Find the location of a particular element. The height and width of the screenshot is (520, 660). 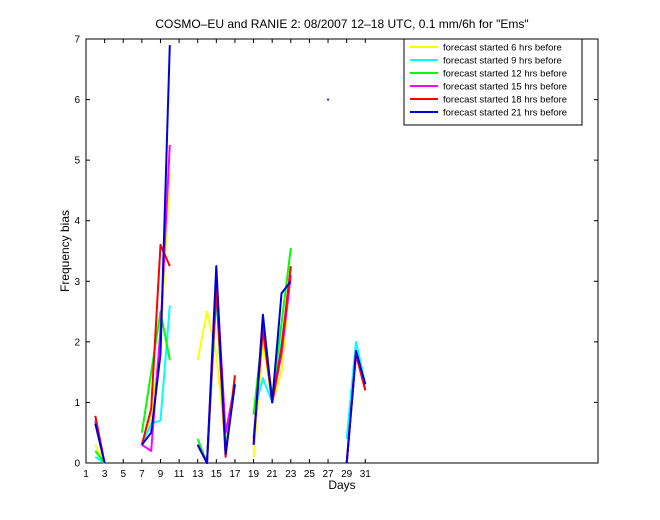

x-tick-label: 3 is located at coordinates (105, 474).